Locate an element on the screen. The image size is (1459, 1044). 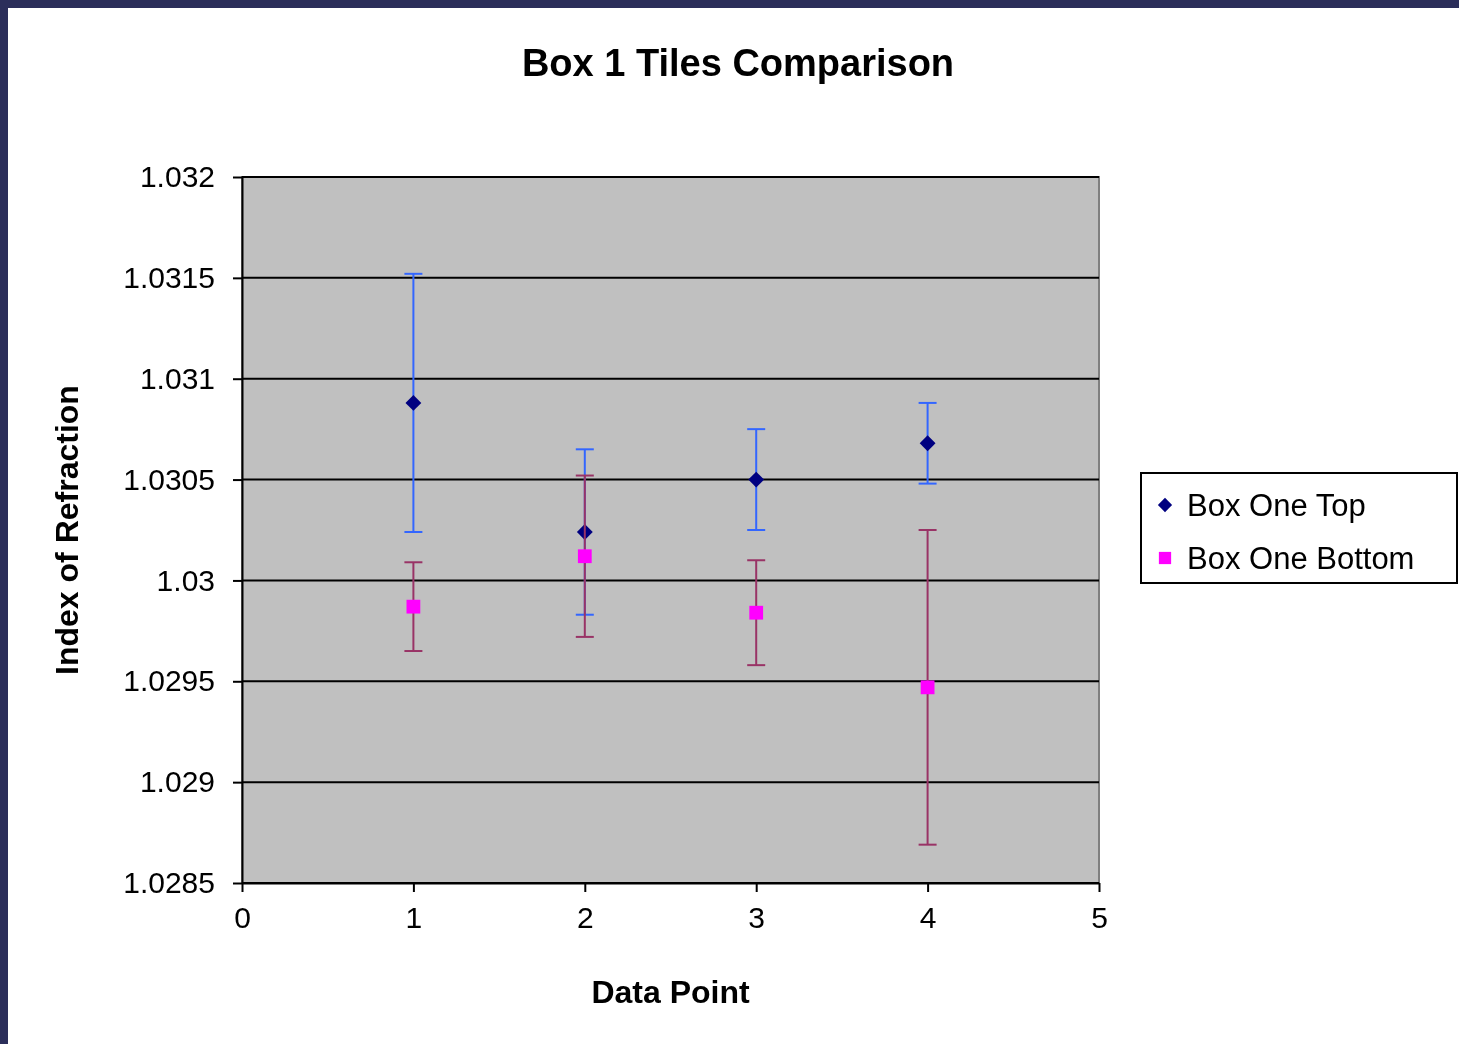
y-tick-label: 1.03 is located at coordinates (185, 580).